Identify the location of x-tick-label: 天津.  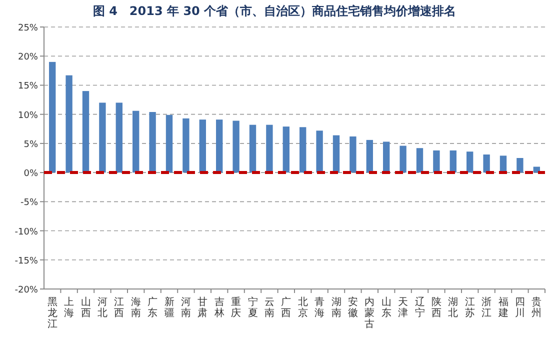
(403, 308).